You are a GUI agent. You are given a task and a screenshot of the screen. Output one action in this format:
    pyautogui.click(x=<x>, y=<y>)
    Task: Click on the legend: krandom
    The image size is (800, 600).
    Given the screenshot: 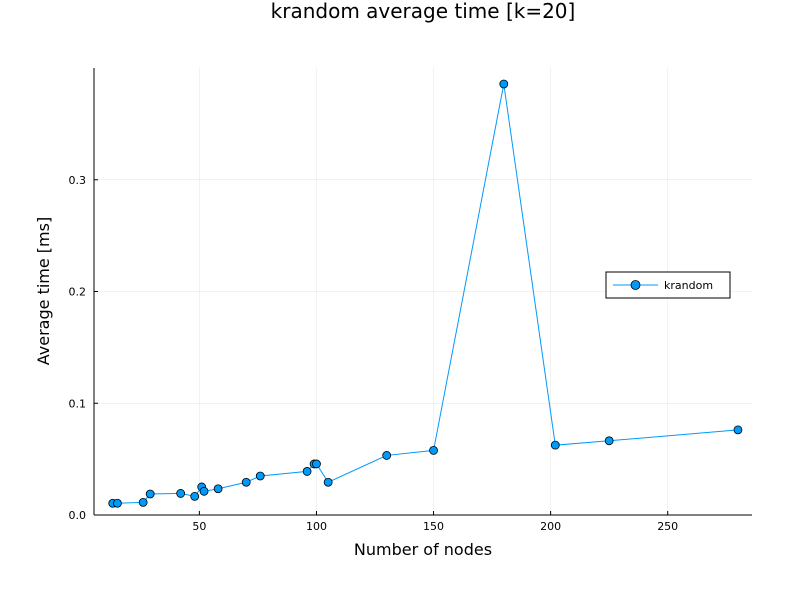 What is the action you would take?
    pyautogui.click(x=668, y=285)
    